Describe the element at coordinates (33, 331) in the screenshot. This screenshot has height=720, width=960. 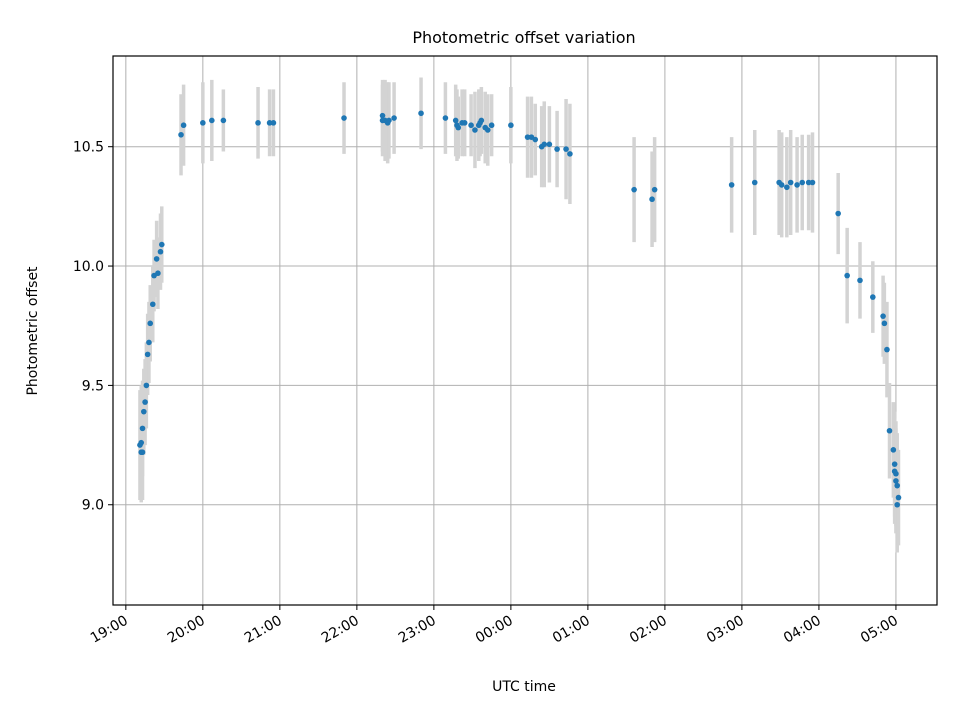
I see `y-axis-label: Photometric offset` at that location.